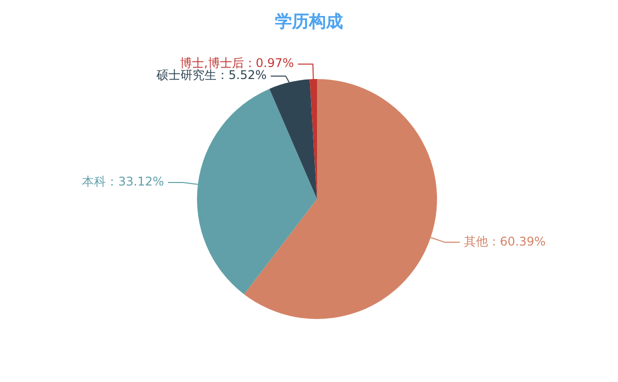 The width and height of the screenshot is (618, 382). Describe the element at coordinates (309, 22) in the screenshot. I see `chart-title: 学历构成` at that location.